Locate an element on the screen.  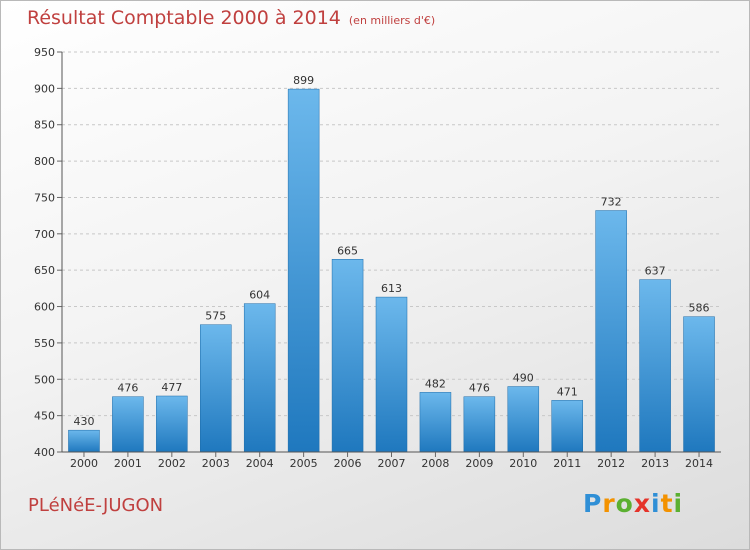
city-name: PLéNéE-JUGON is located at coordinates (96, 505).